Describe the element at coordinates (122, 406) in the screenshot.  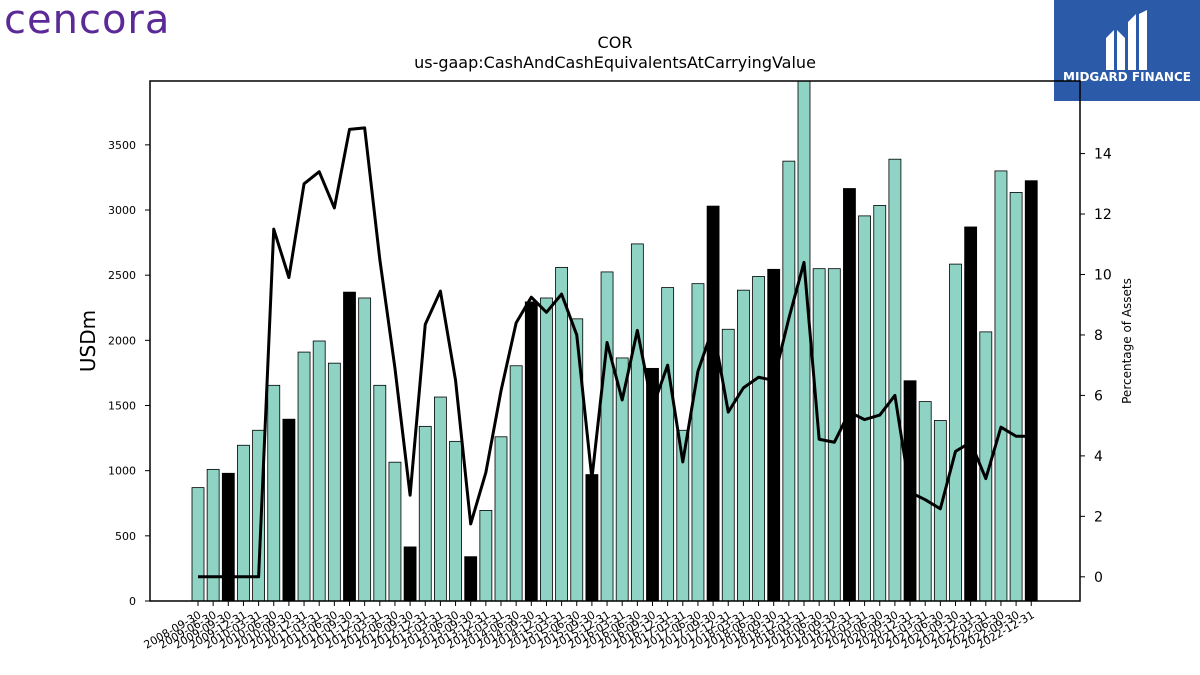
I see `y-tick-label: 1500` at that location.